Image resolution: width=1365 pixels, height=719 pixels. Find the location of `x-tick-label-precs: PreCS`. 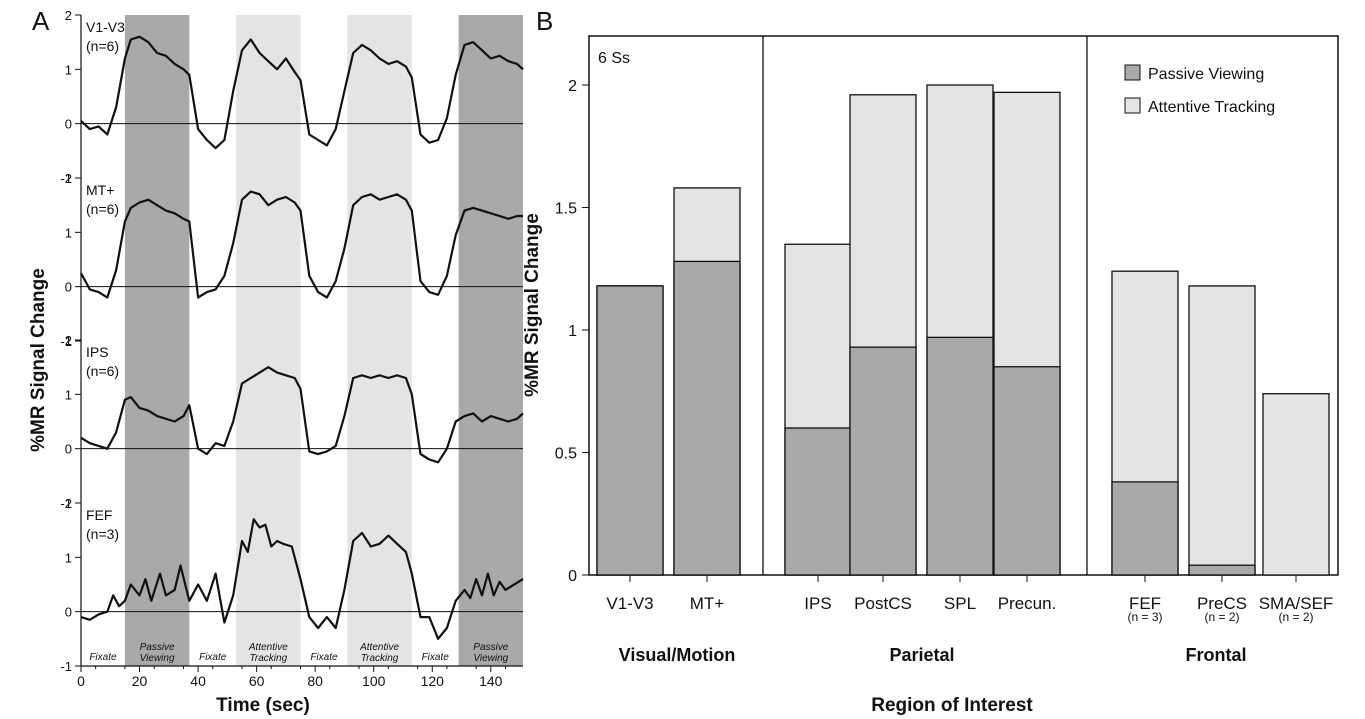

x-tick-label-precs: PreCS is located at coordinates (1222, 603).